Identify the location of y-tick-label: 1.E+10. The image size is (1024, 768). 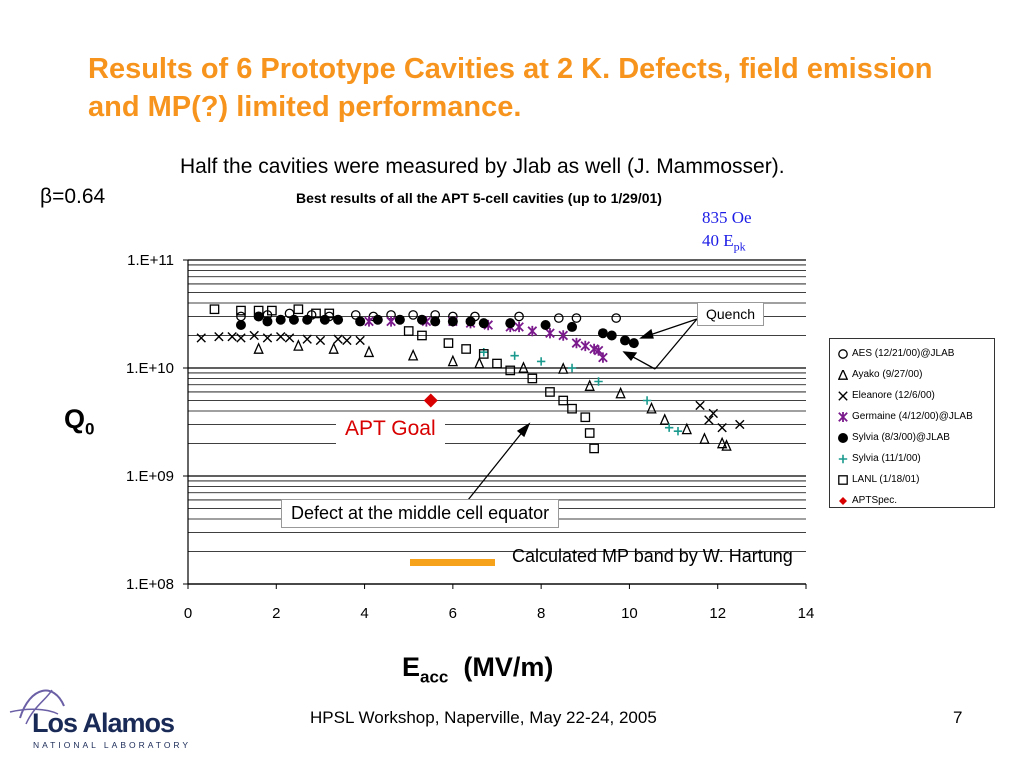
(150, 368).